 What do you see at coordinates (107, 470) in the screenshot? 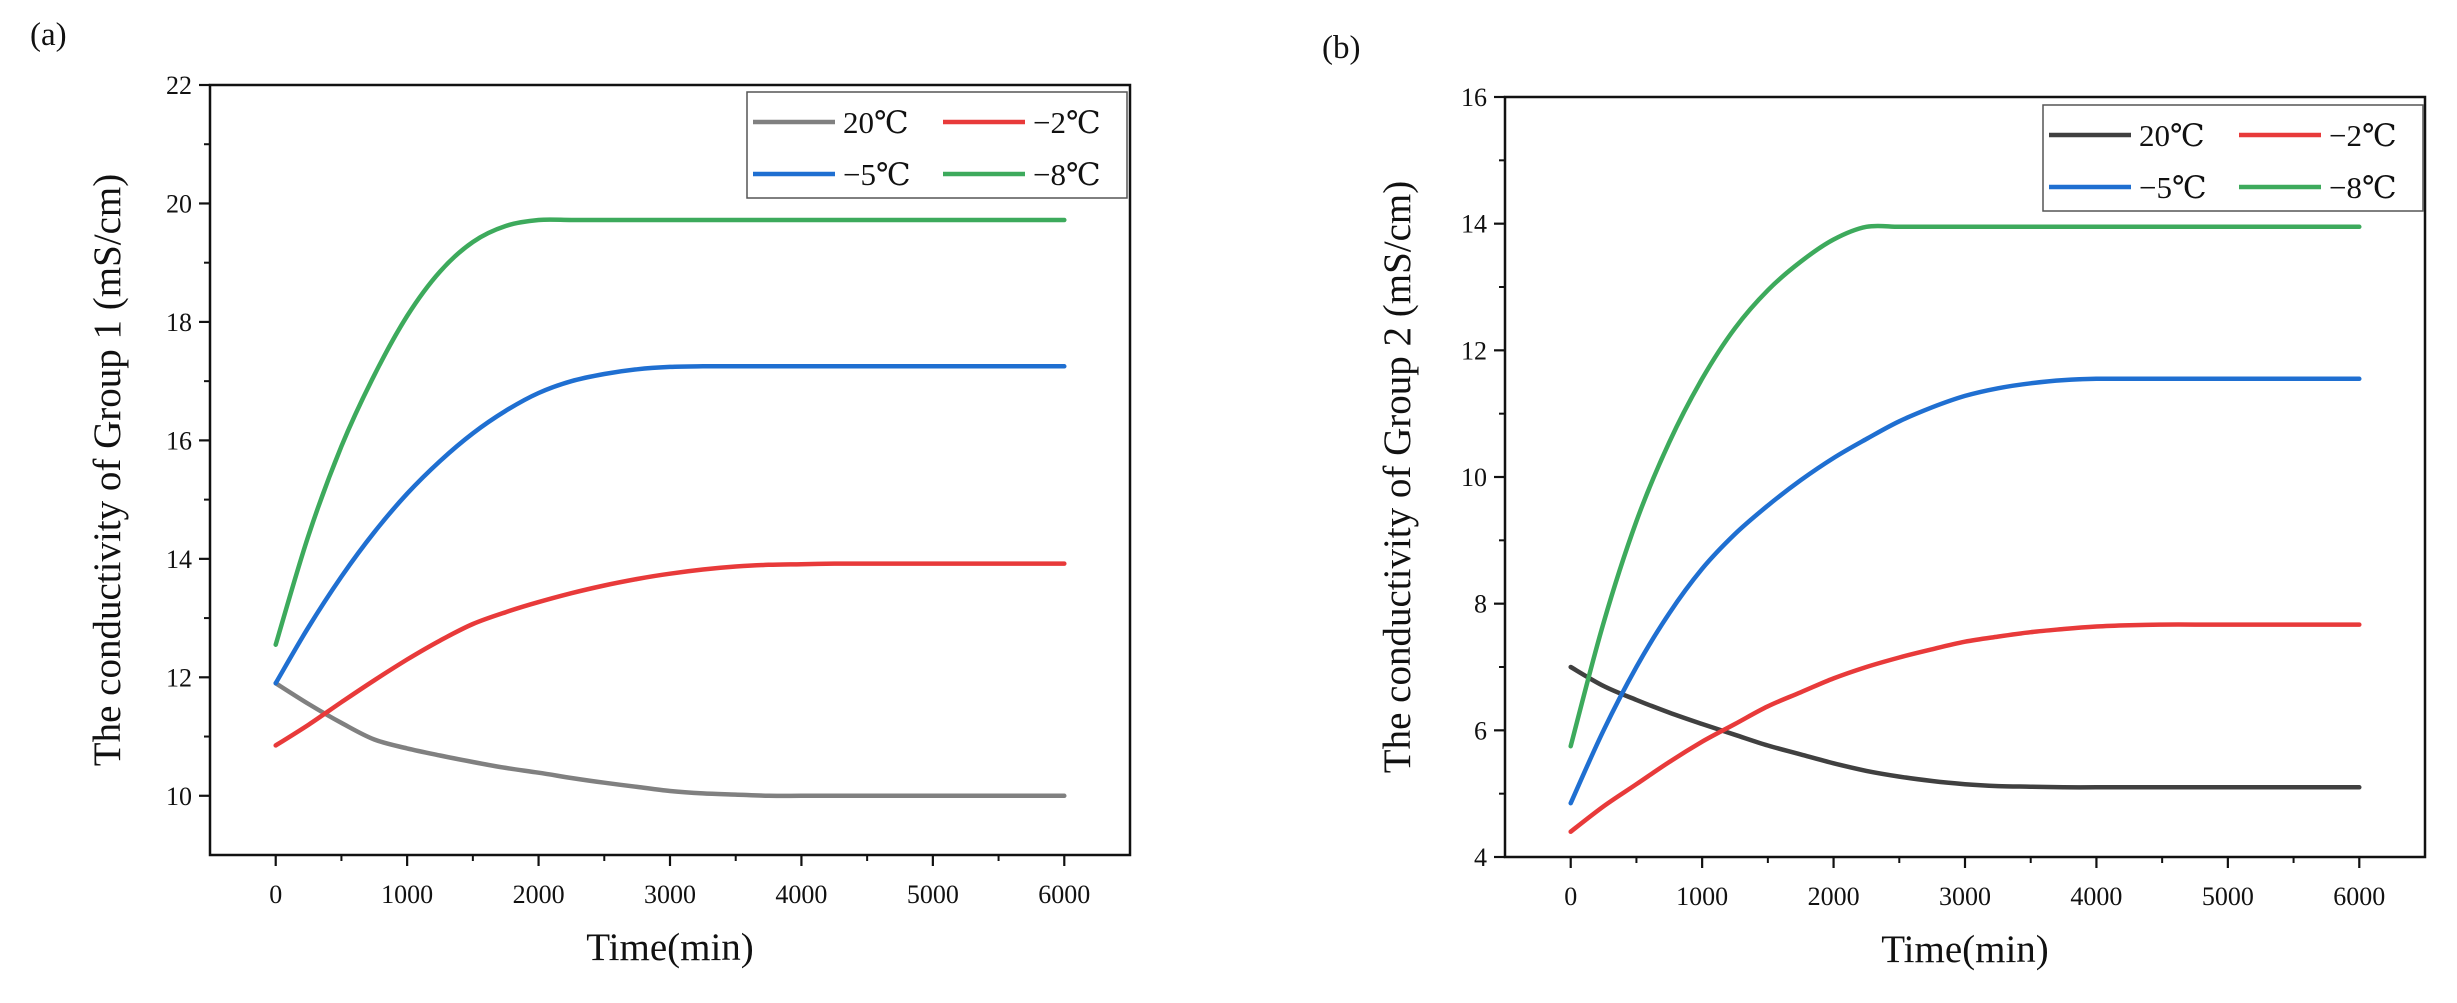
I see `y-axis-title: The conductivity of Group 1 (mS/cm)` at bounding box center [107, 470].